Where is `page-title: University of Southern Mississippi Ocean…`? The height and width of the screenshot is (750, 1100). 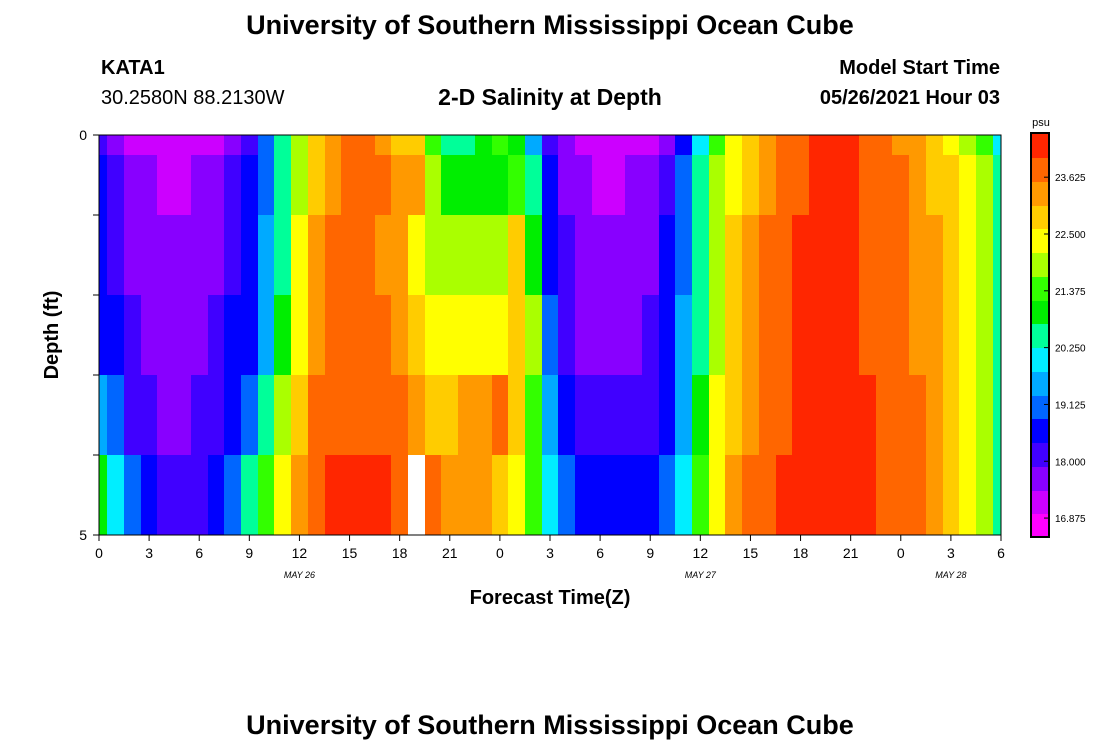
page-title: University of Southern Mississippi Ocean… is located at coordinates (550, 25).